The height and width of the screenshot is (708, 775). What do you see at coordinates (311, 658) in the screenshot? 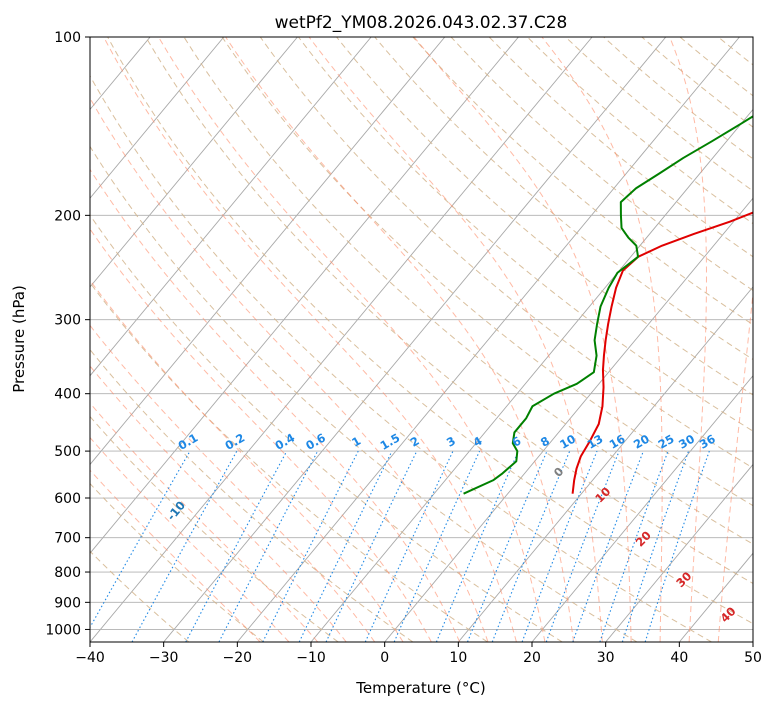
I see `x-tick-label: −10` at bounding box center [311, 658].